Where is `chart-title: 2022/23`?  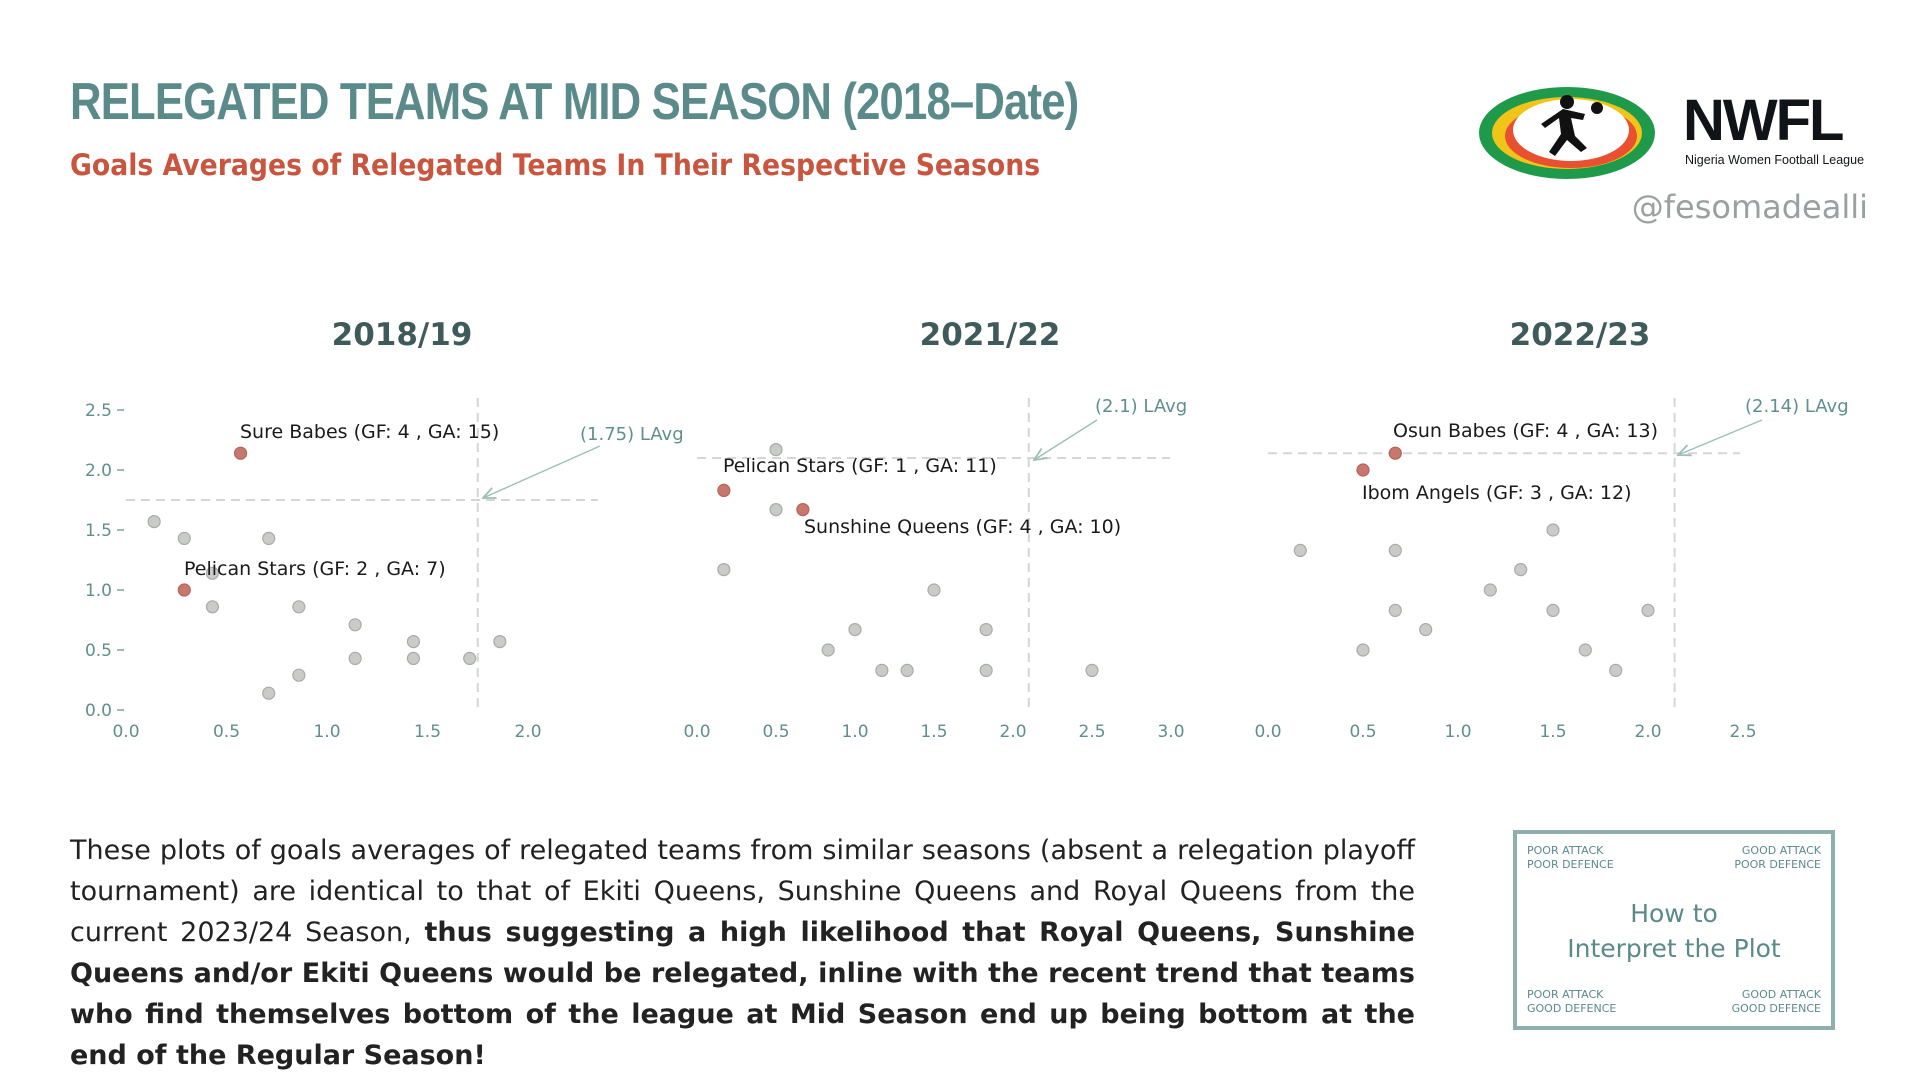 chart-title: 2022/23 is located at coordinates (1580, 335).